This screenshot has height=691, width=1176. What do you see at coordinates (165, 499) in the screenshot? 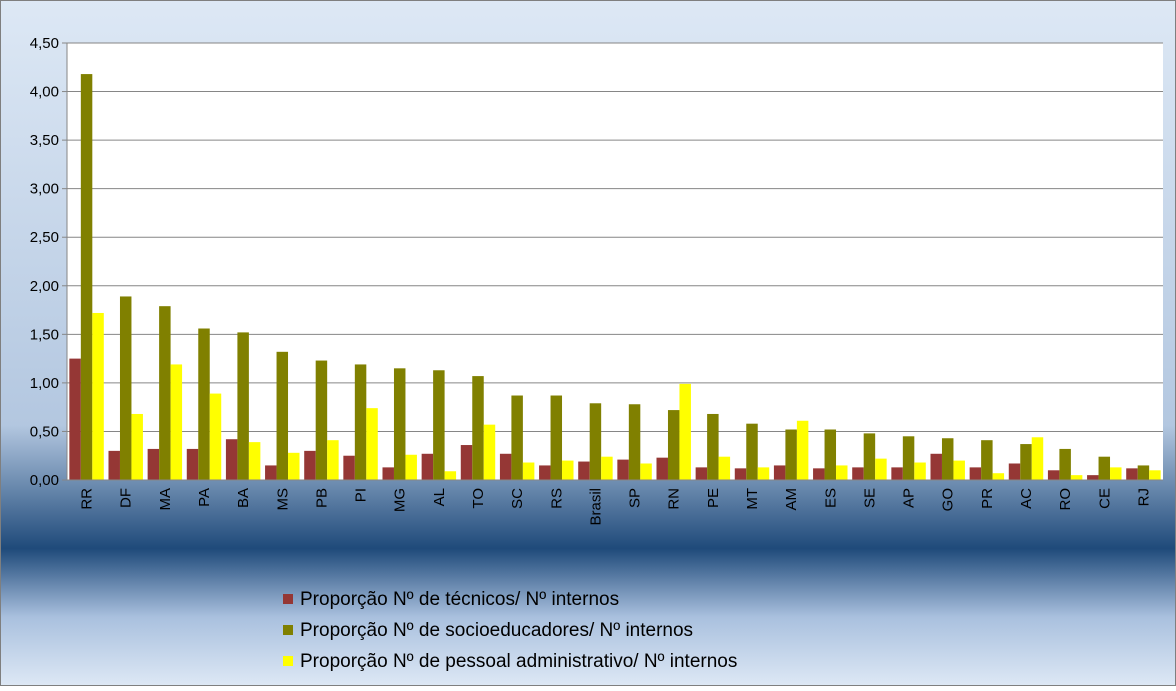
I see `x-tick-label: MA` at bounding box center [165, 499].